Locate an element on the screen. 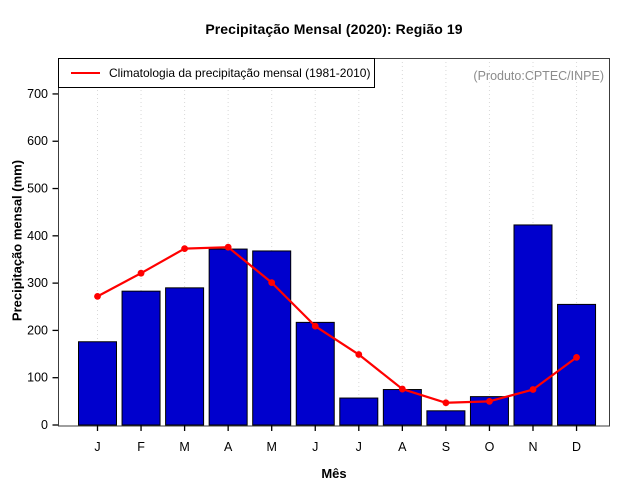 The image size is (640, 500). y-tick-label: 300 is located at coordinates (37, 283).